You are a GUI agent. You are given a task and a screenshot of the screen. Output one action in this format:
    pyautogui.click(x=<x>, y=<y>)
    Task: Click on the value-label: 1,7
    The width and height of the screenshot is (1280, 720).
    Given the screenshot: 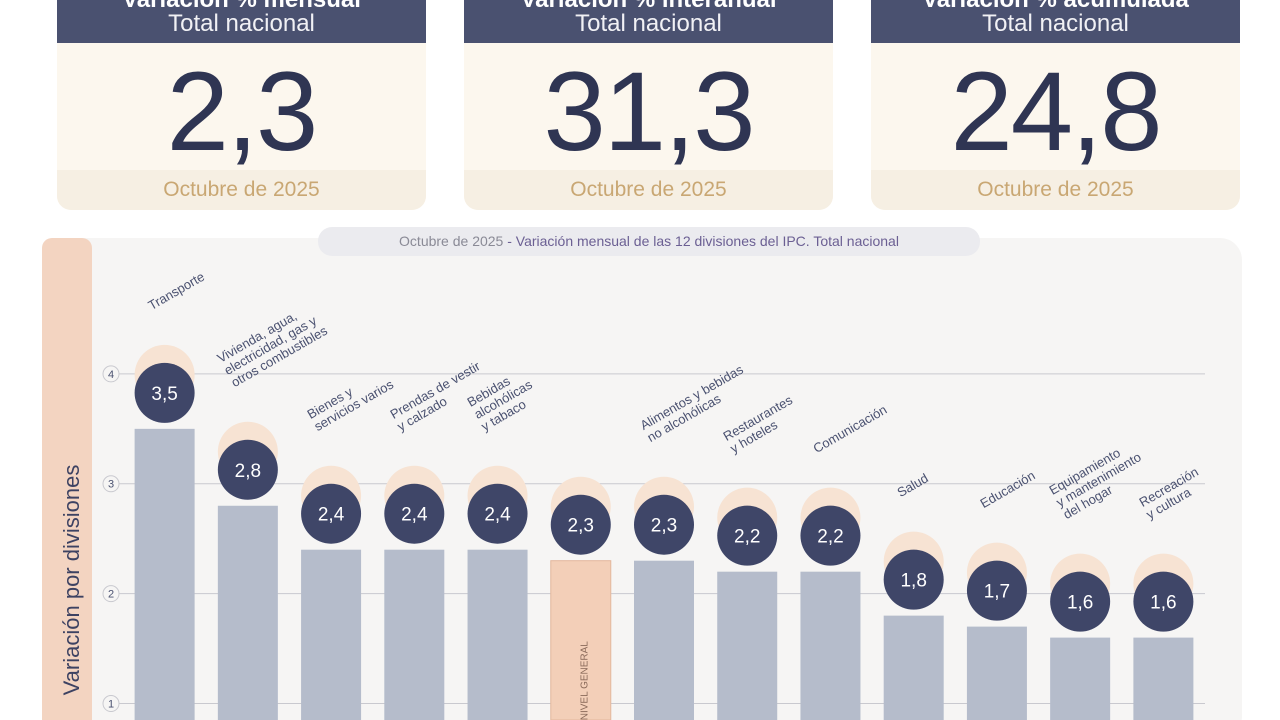 What is the action you would take?
    pyautogui.click(x=997, y=592)
    